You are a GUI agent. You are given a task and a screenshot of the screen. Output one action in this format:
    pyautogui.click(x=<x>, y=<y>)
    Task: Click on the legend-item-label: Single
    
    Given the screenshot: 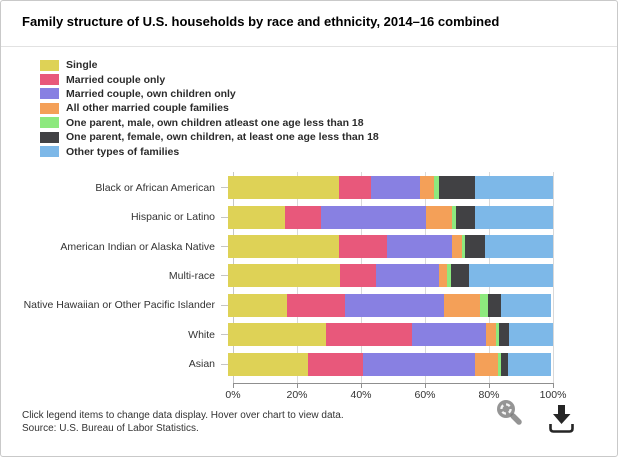 What is the action you would take?
    pyautogui.click(x=82, y=65)
    